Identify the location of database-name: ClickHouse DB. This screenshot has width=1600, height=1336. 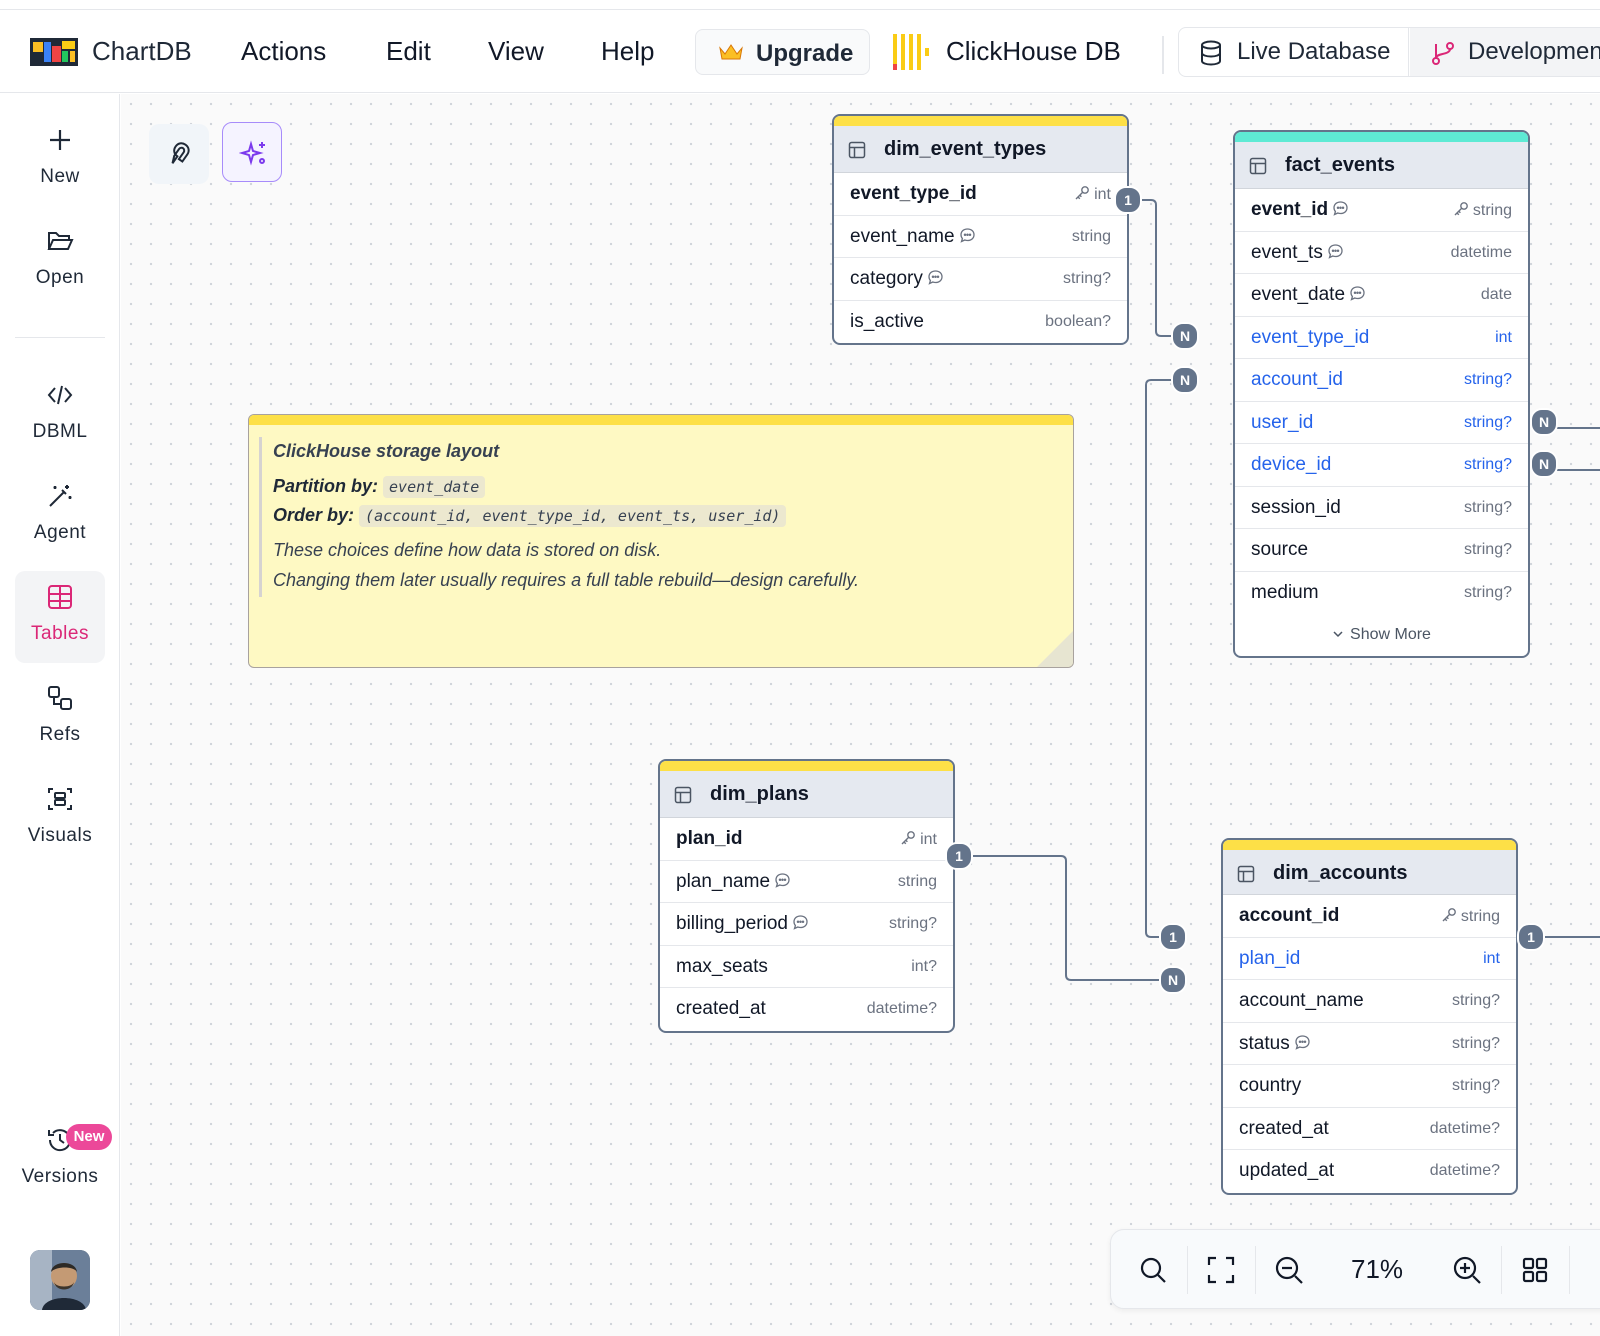
(1033, 51).